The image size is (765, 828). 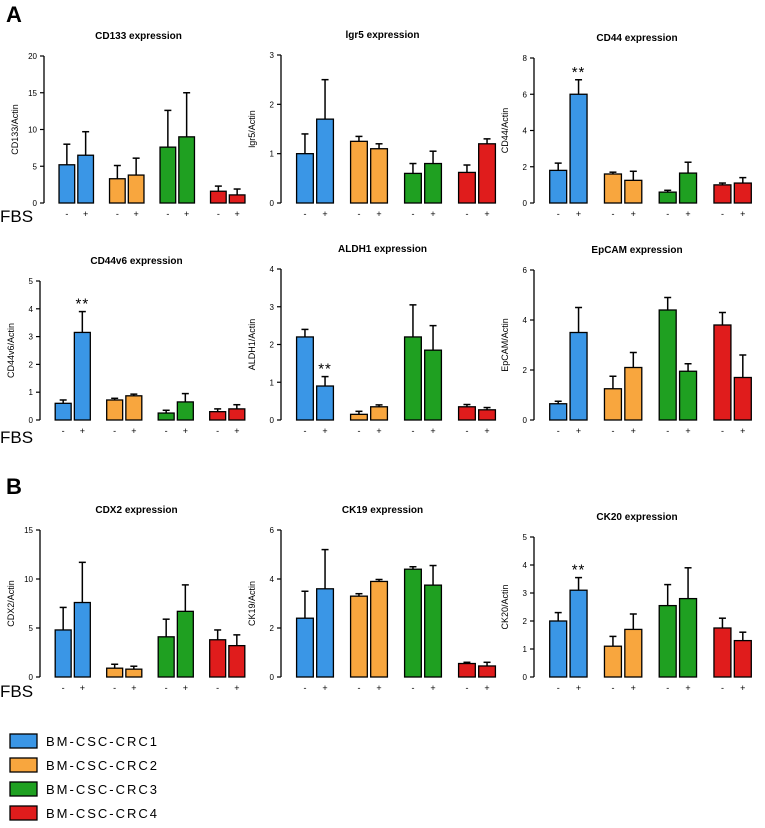 What do you see at coordinates (15, 129) in the screenshot?
I see `y-axis-label: CD133/Actin` at bounding box center [15, 129].